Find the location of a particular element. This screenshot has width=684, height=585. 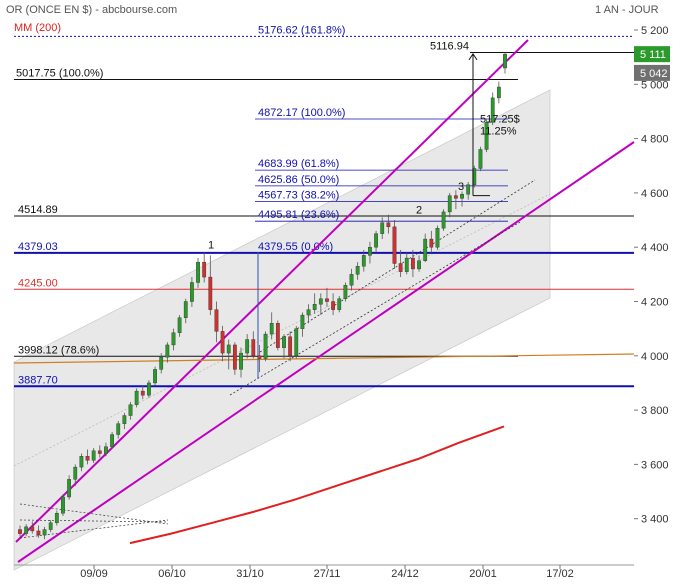

last-price-label: 5 111 is located at coordinates (653, 55).